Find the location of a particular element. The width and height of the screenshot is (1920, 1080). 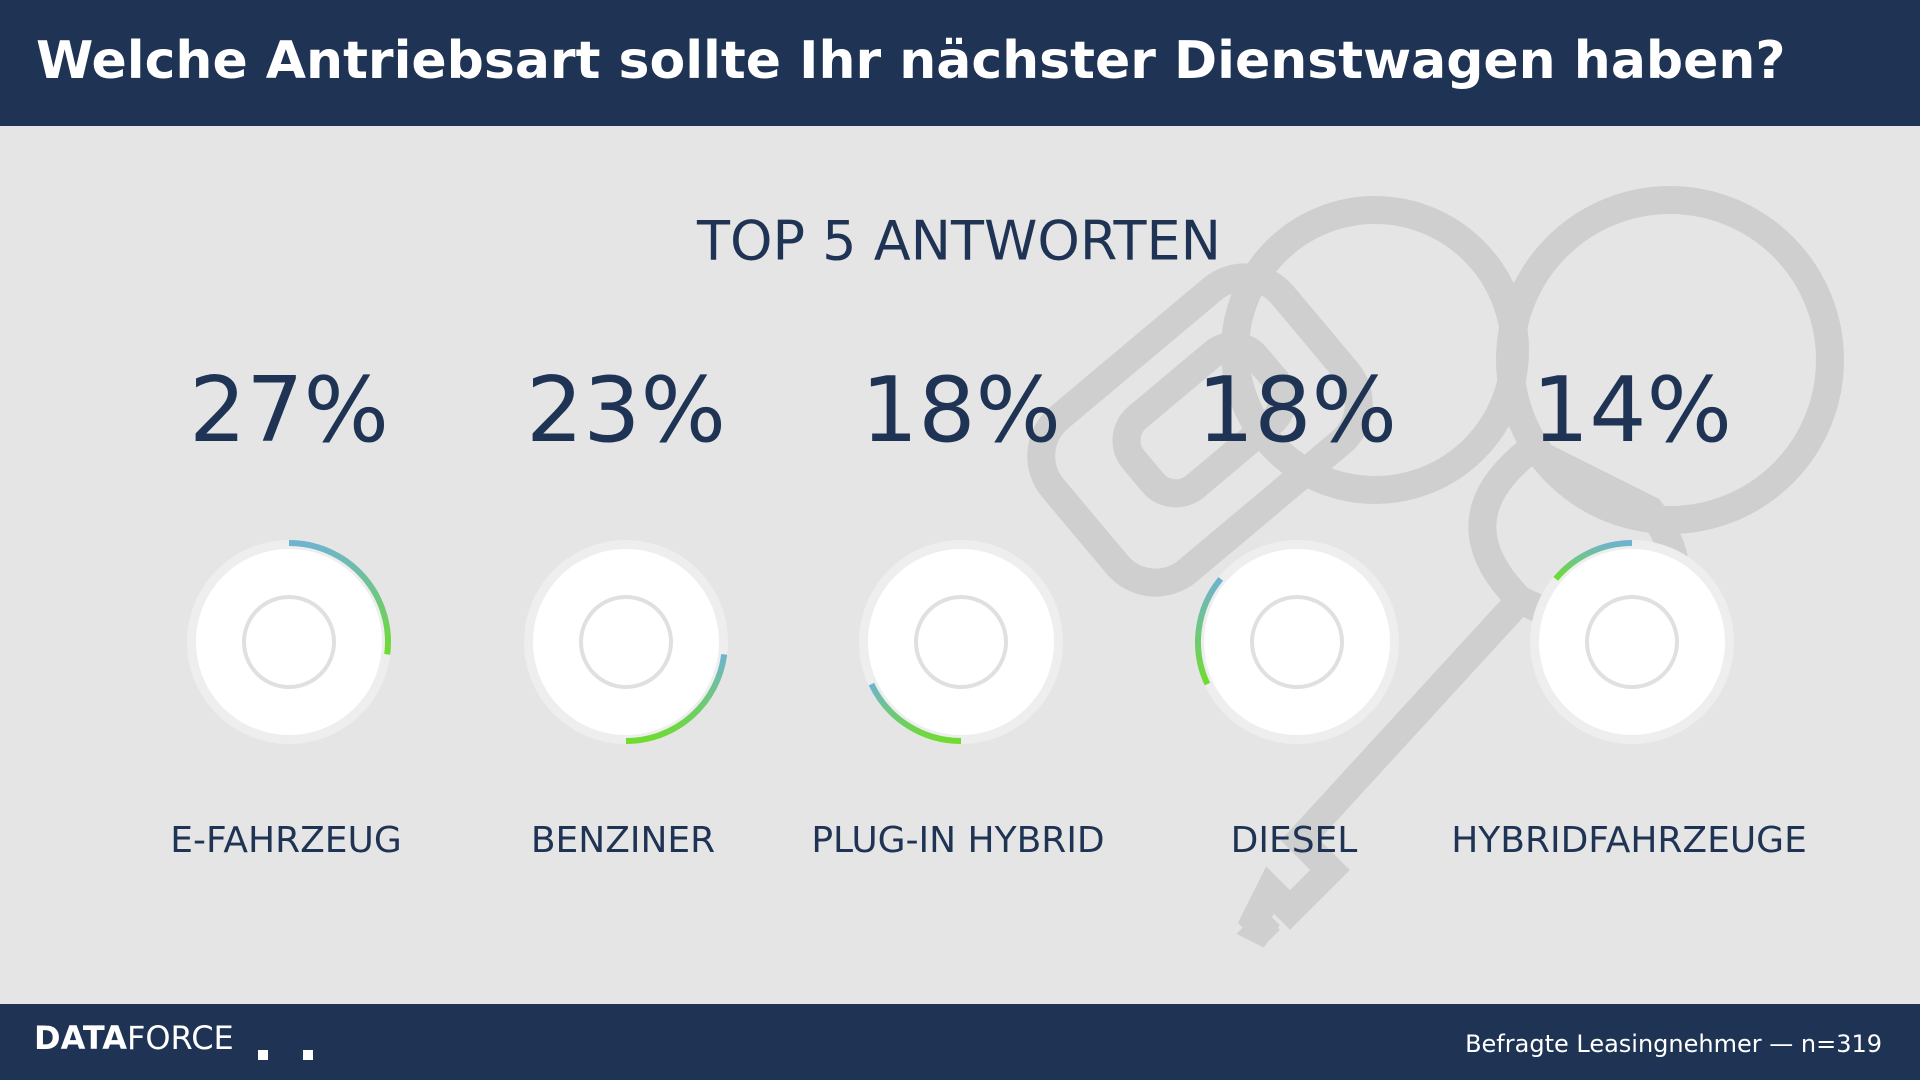

category-label: DIESEL is located at coordinates (1294, 840).